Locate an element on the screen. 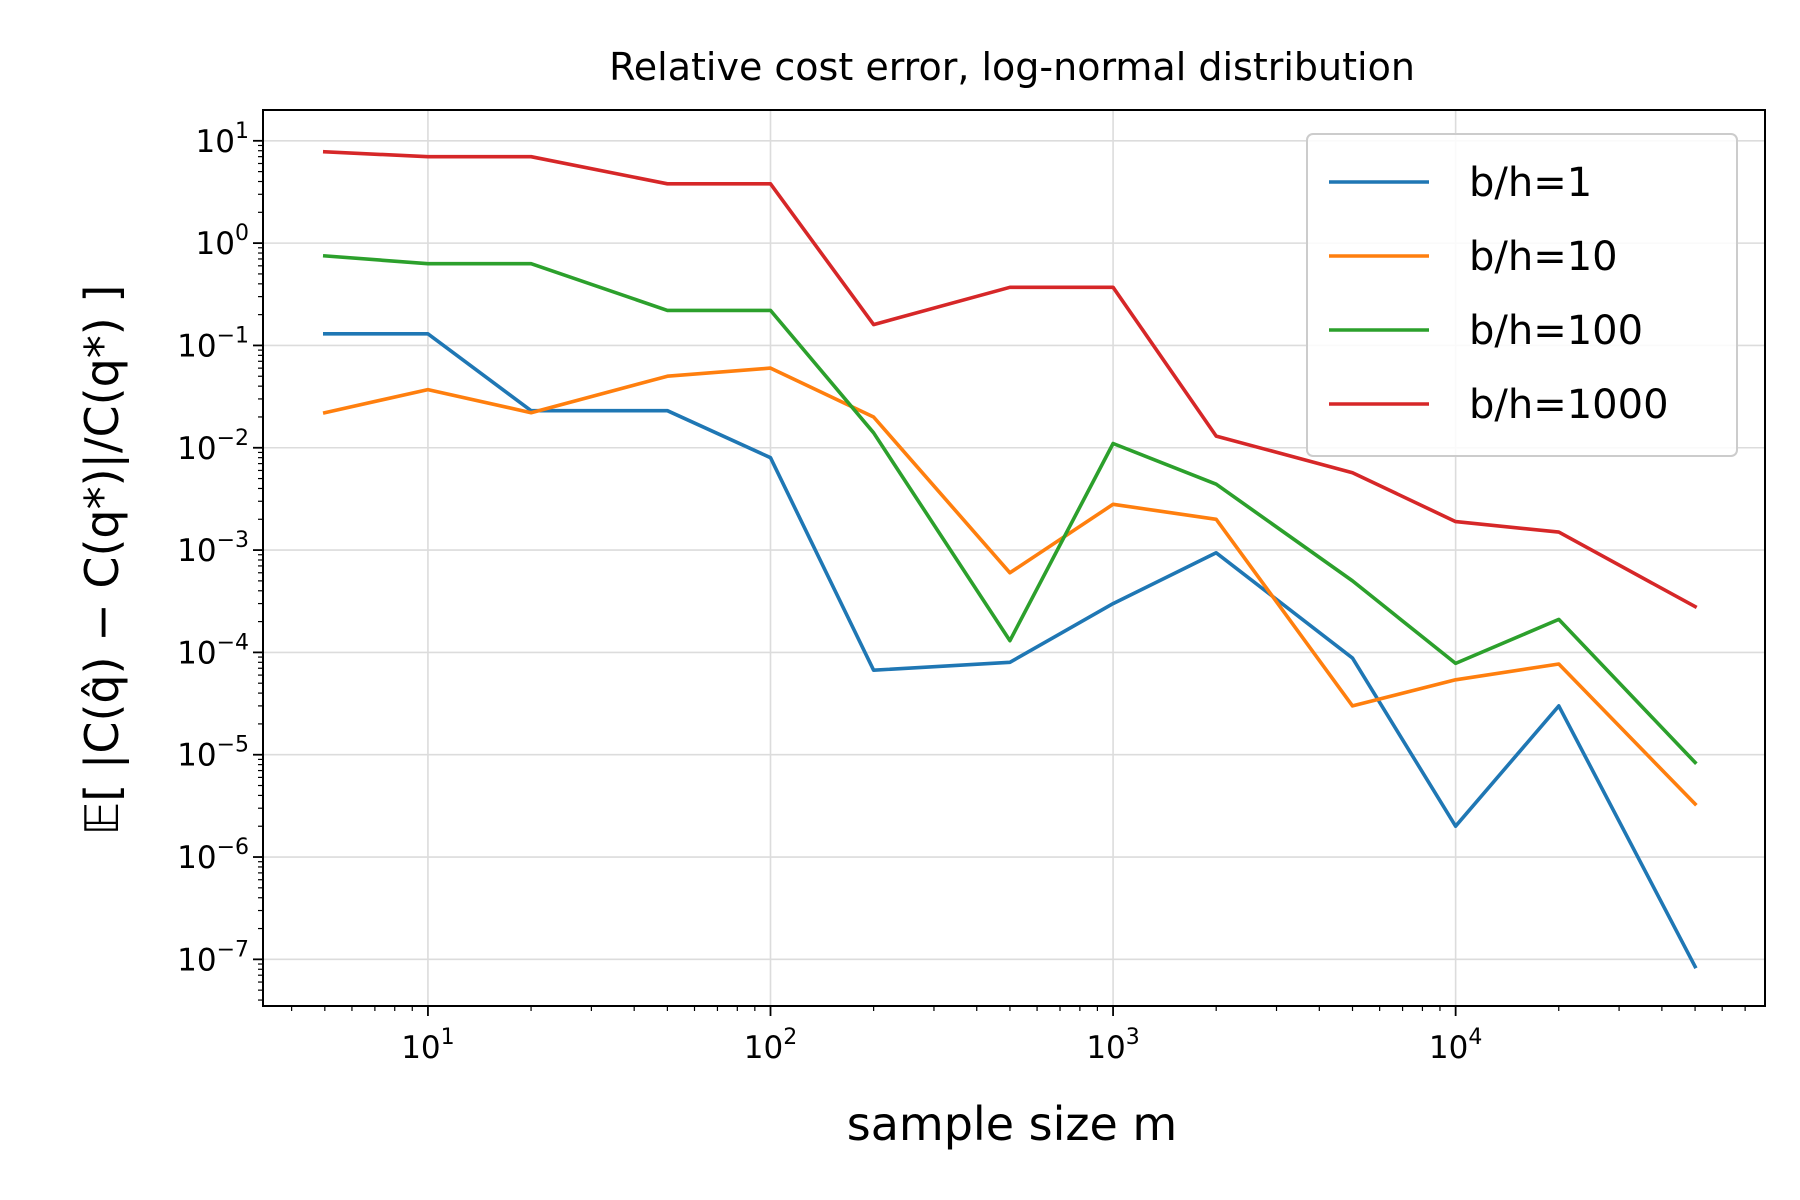 The height and width of the screenshot is (1200, 1800). y-tick-label: 10⁻⁴ is located at coordinates (213, 650).